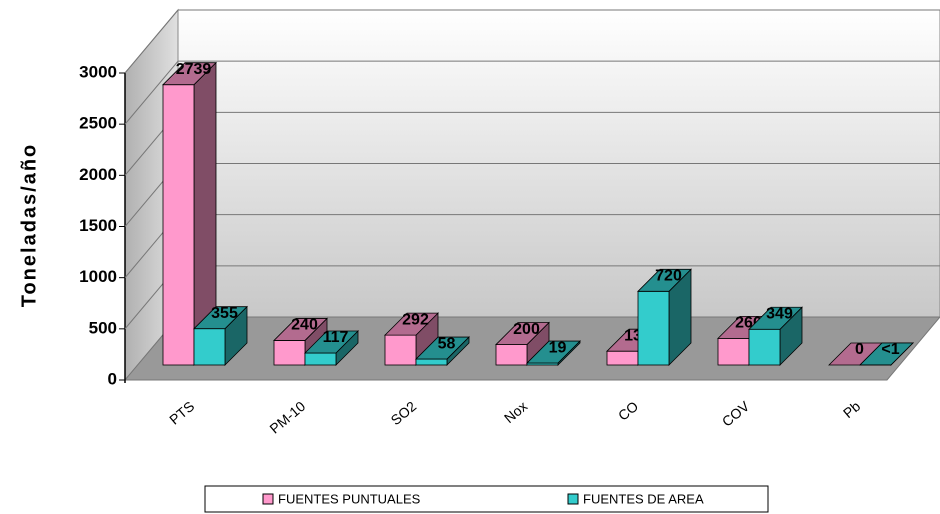 The image size is (940, 514). Describe the element at coordinates (515, 412) in the screenshot. I see `x-tick-label: Nox` at that location.